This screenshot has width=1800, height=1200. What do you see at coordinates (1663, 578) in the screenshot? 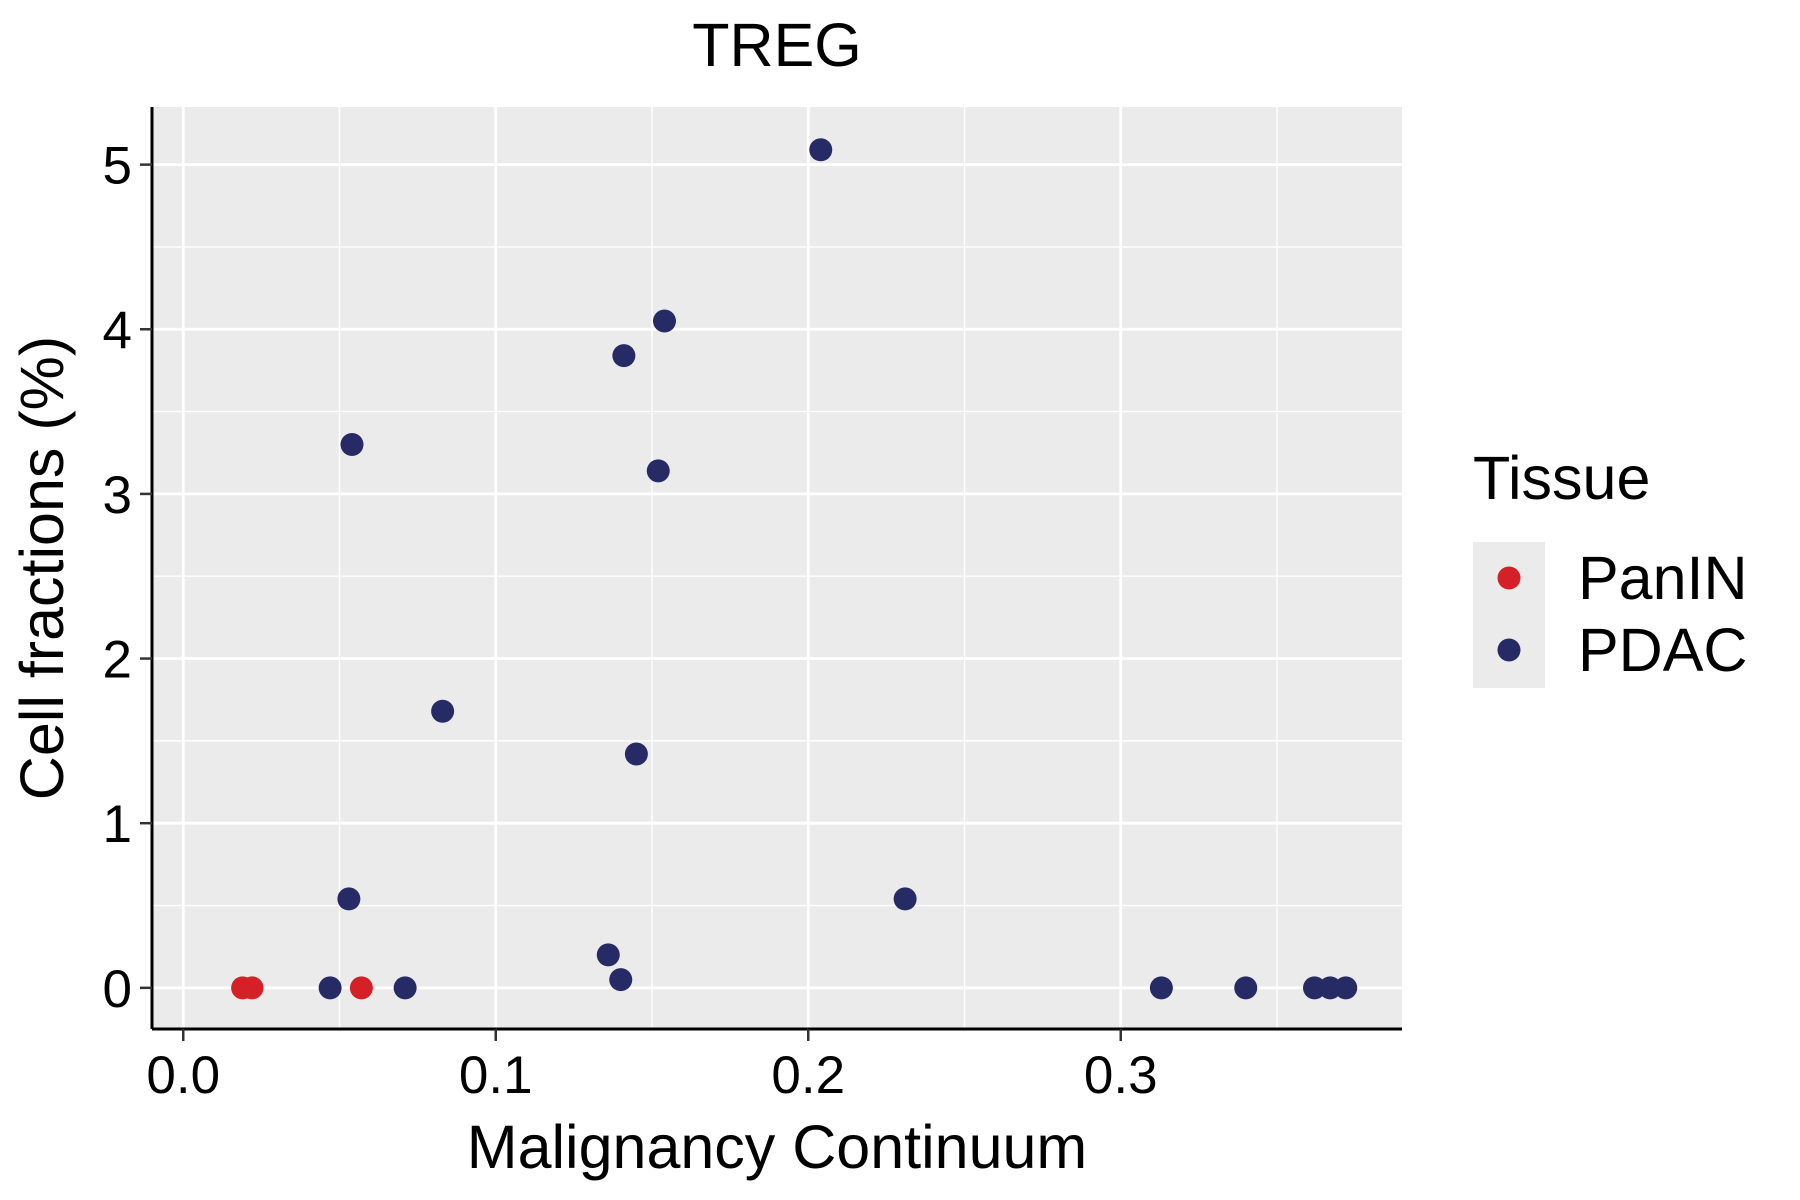
I see `legend-label-panin: PanIN` at bounding box center [1663, 578].